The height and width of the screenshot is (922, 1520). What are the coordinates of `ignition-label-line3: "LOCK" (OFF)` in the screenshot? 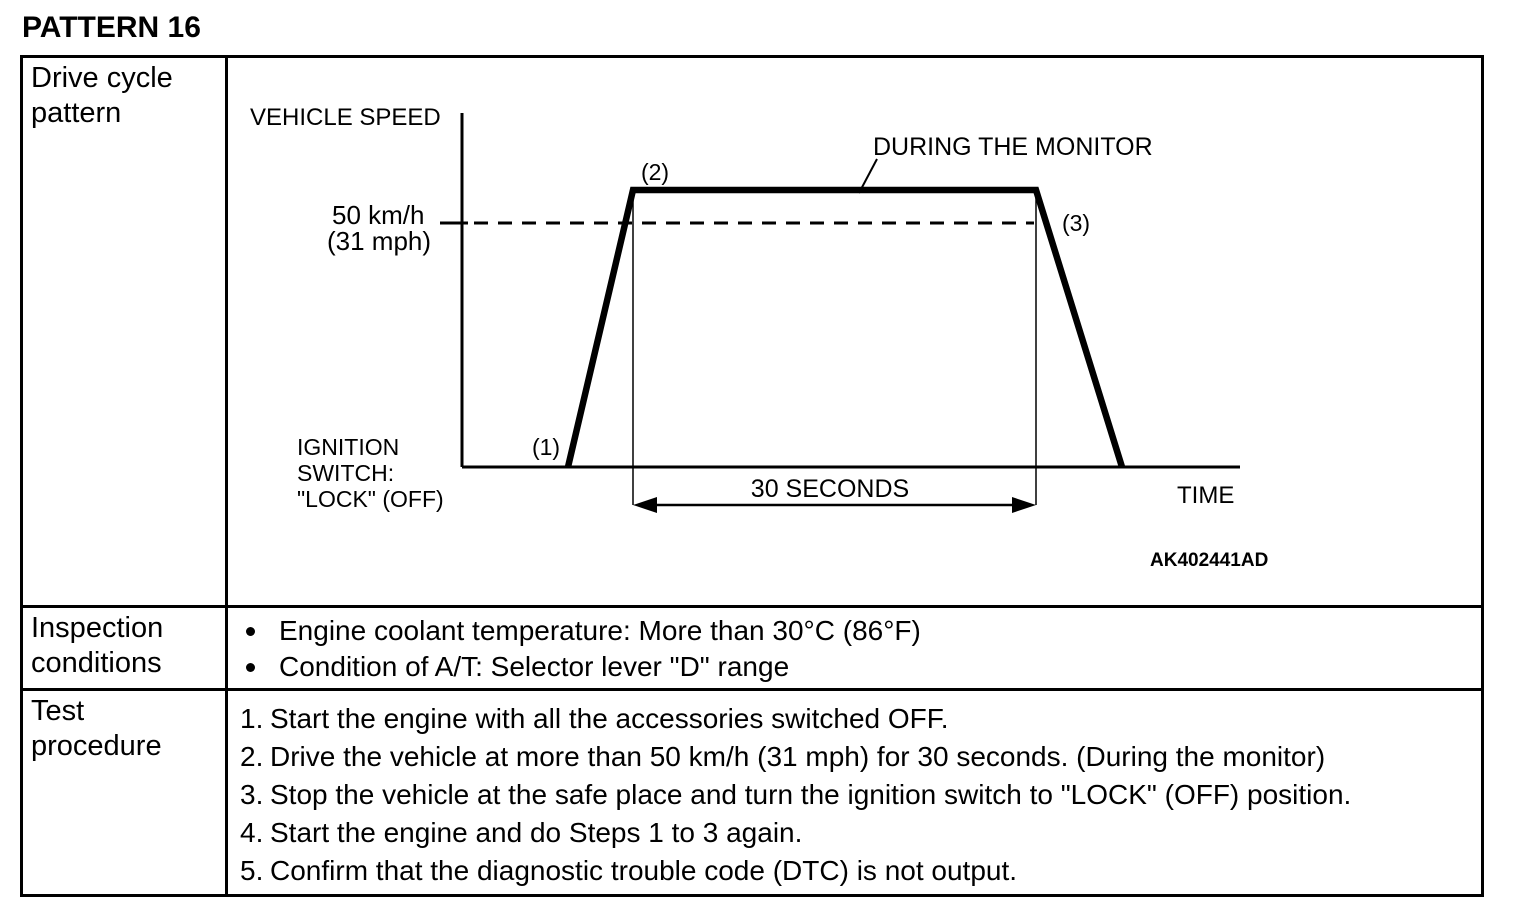 It's located at (370, 499).